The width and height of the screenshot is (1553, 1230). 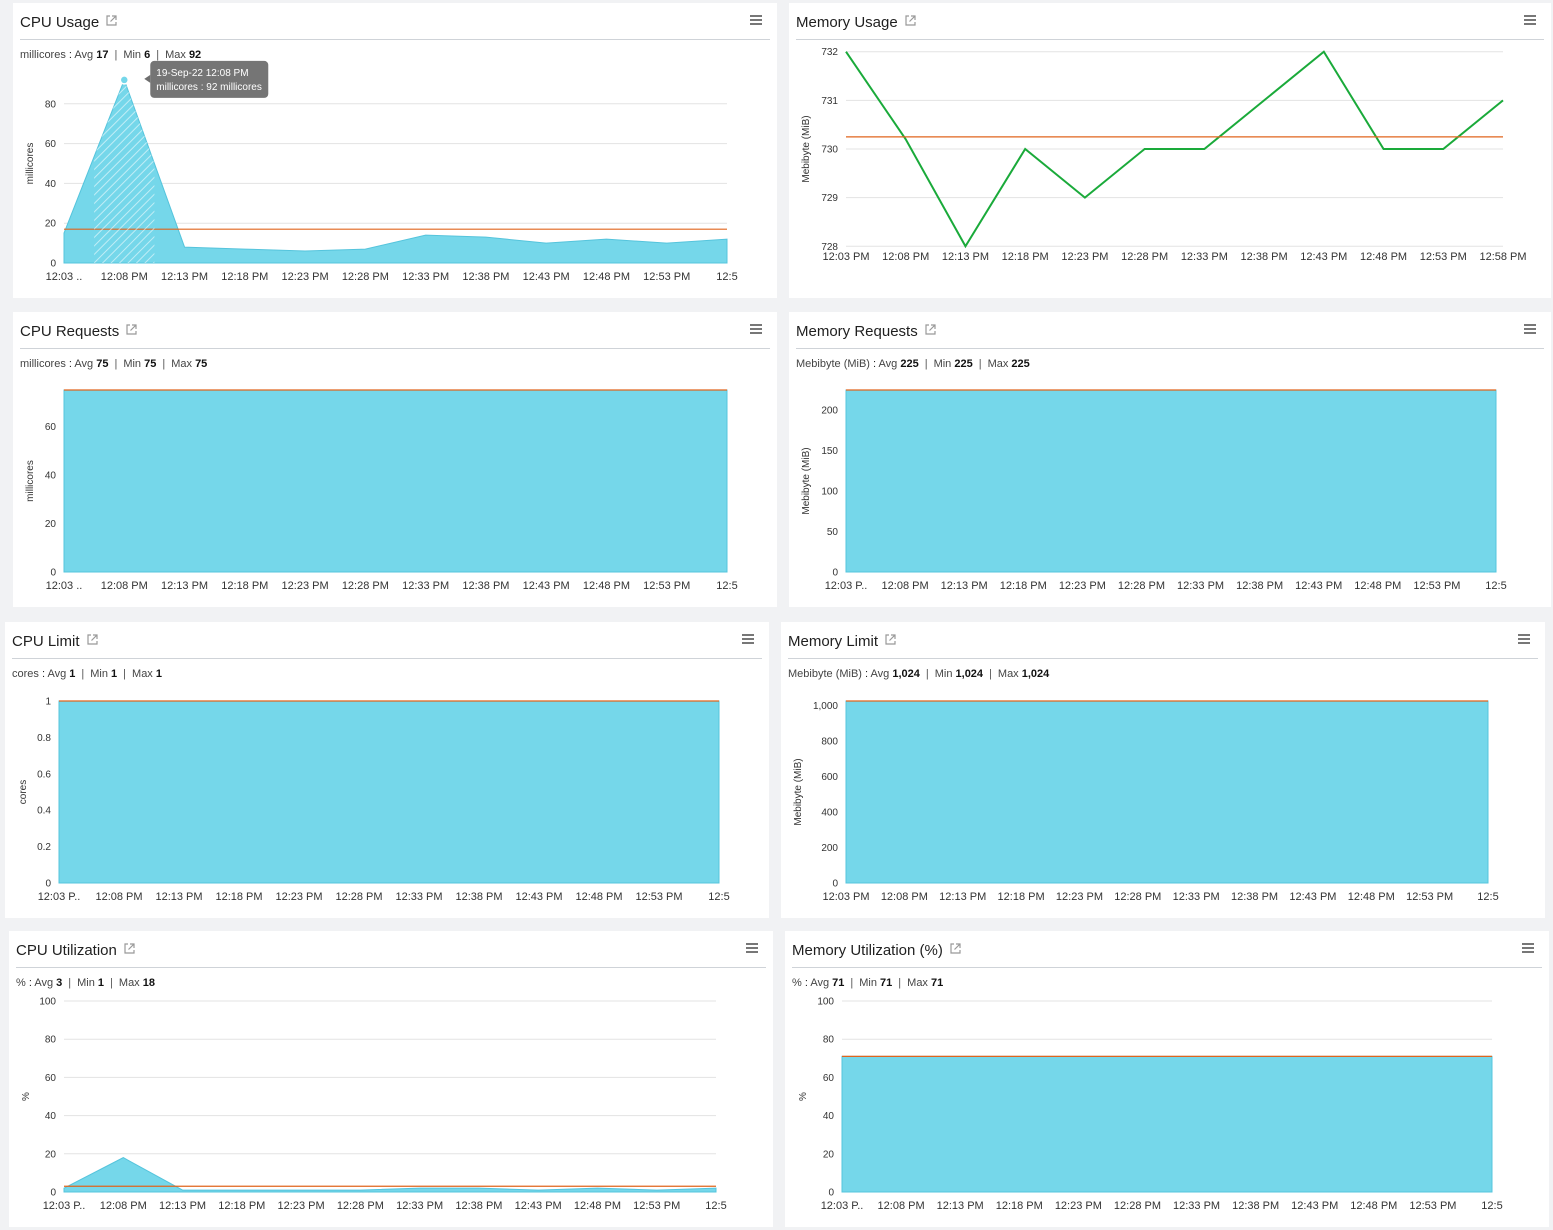 I want to click on chart-title: Memory Limit, so click(x=833, y=641).